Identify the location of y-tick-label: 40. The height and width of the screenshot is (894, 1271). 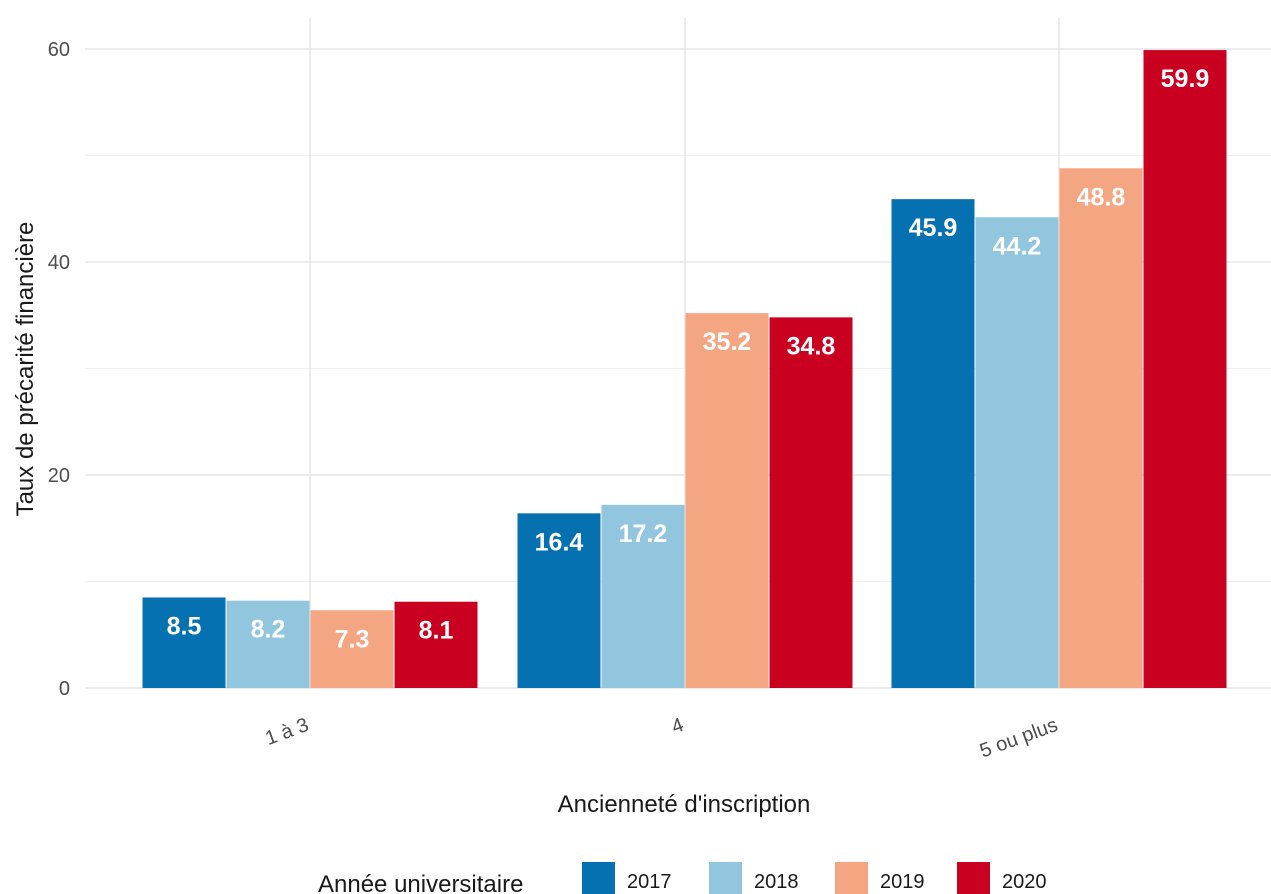
(59, 263).